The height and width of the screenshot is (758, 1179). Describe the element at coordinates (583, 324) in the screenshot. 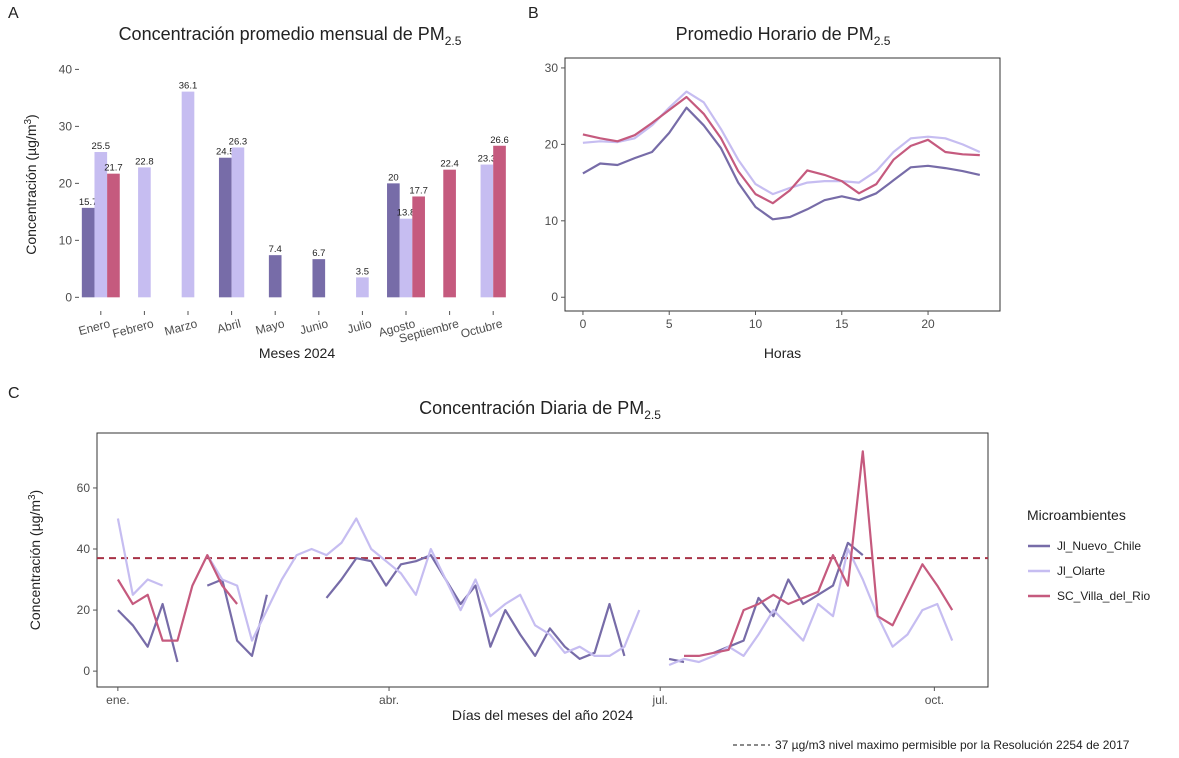

I see `x-tick-label: 0` at that location.